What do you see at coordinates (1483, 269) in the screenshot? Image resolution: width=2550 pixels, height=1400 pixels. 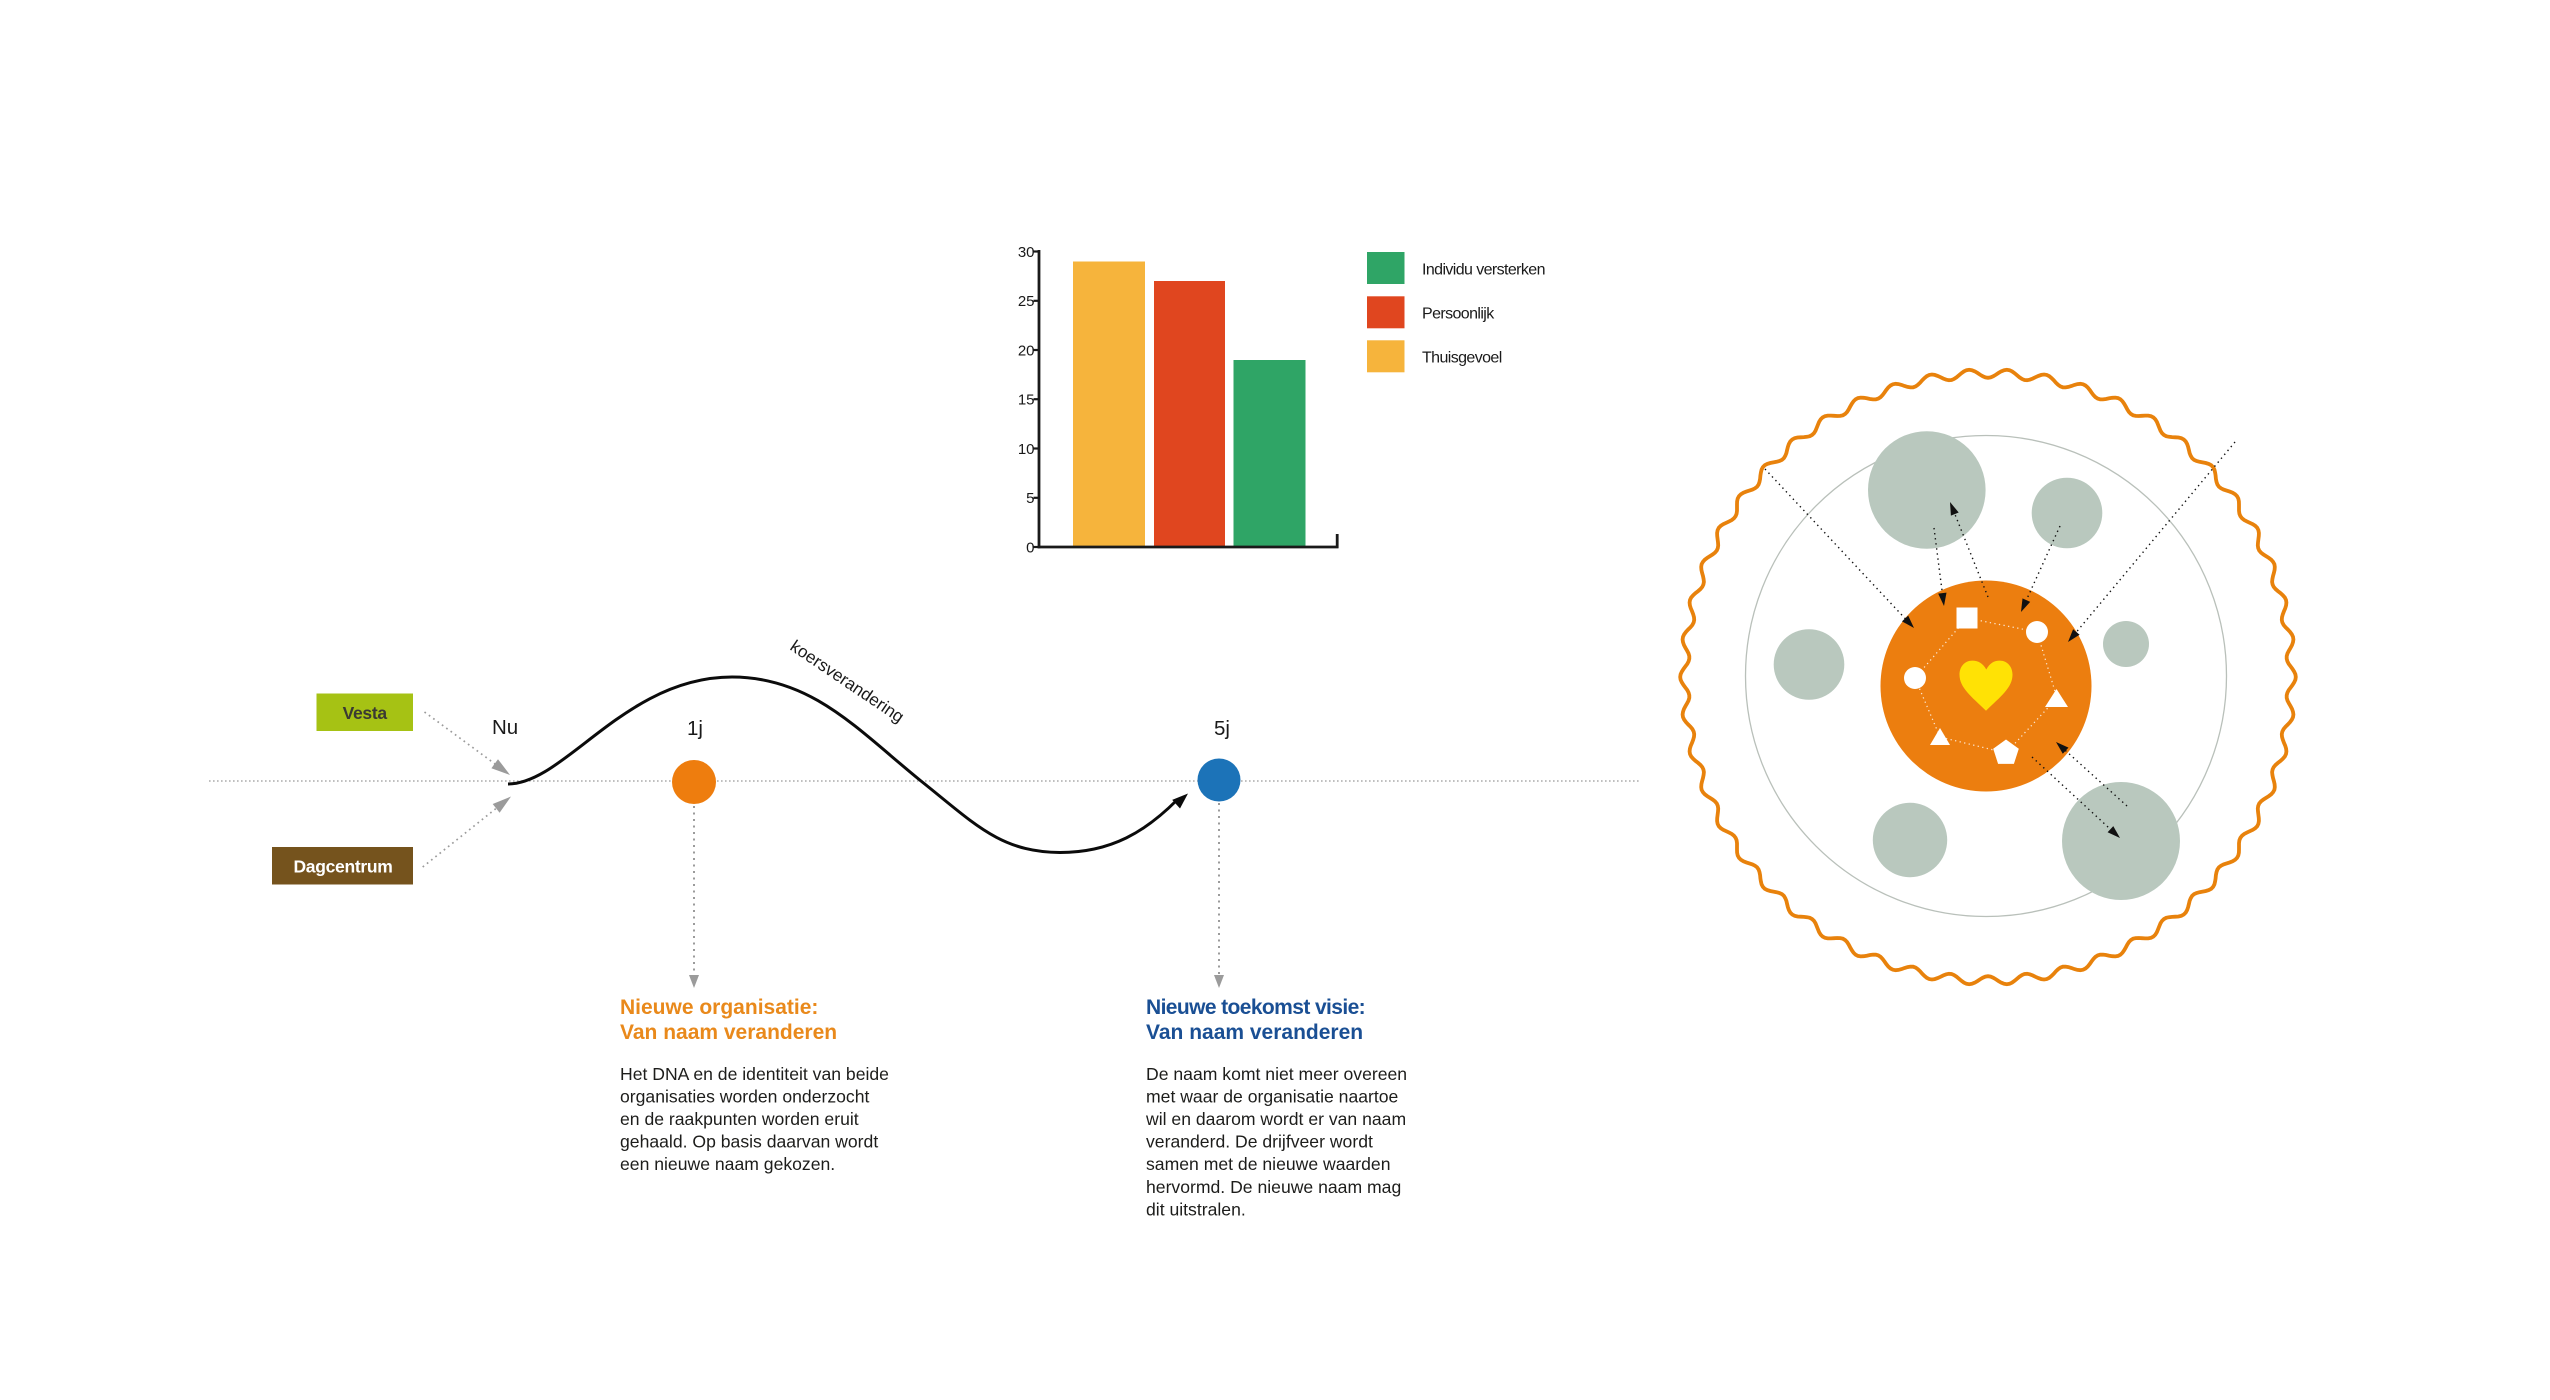 I see `svg-text: Individu versterken` at bounding box center [1483, 269].